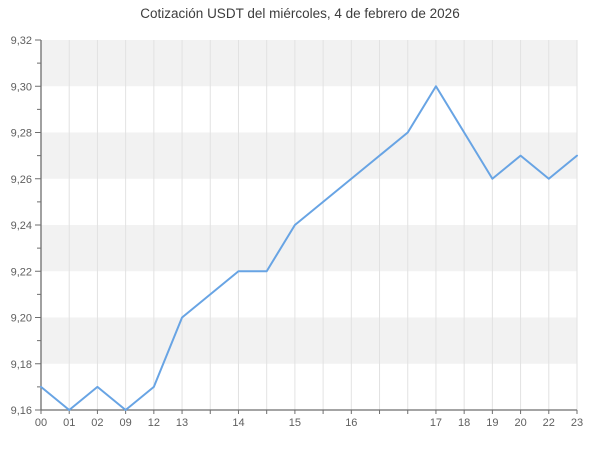 This screenshot has height=450, width=600. Describe the element at coordinates (154, 423) in the screenshot. I see `x-axis-label: 12` at that location.